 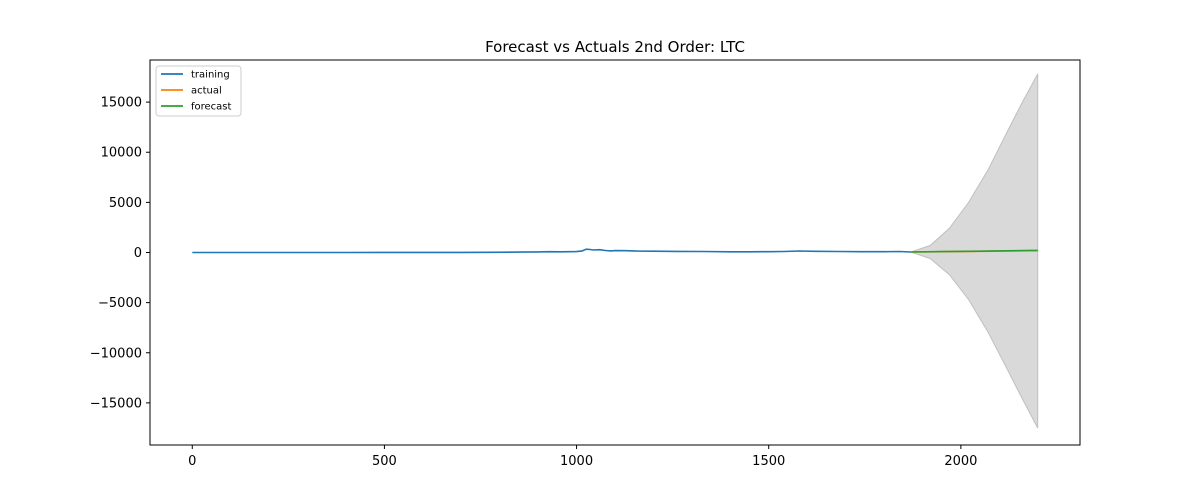 I want to click on x-tick-label: 500, so click(x=384, y=461).